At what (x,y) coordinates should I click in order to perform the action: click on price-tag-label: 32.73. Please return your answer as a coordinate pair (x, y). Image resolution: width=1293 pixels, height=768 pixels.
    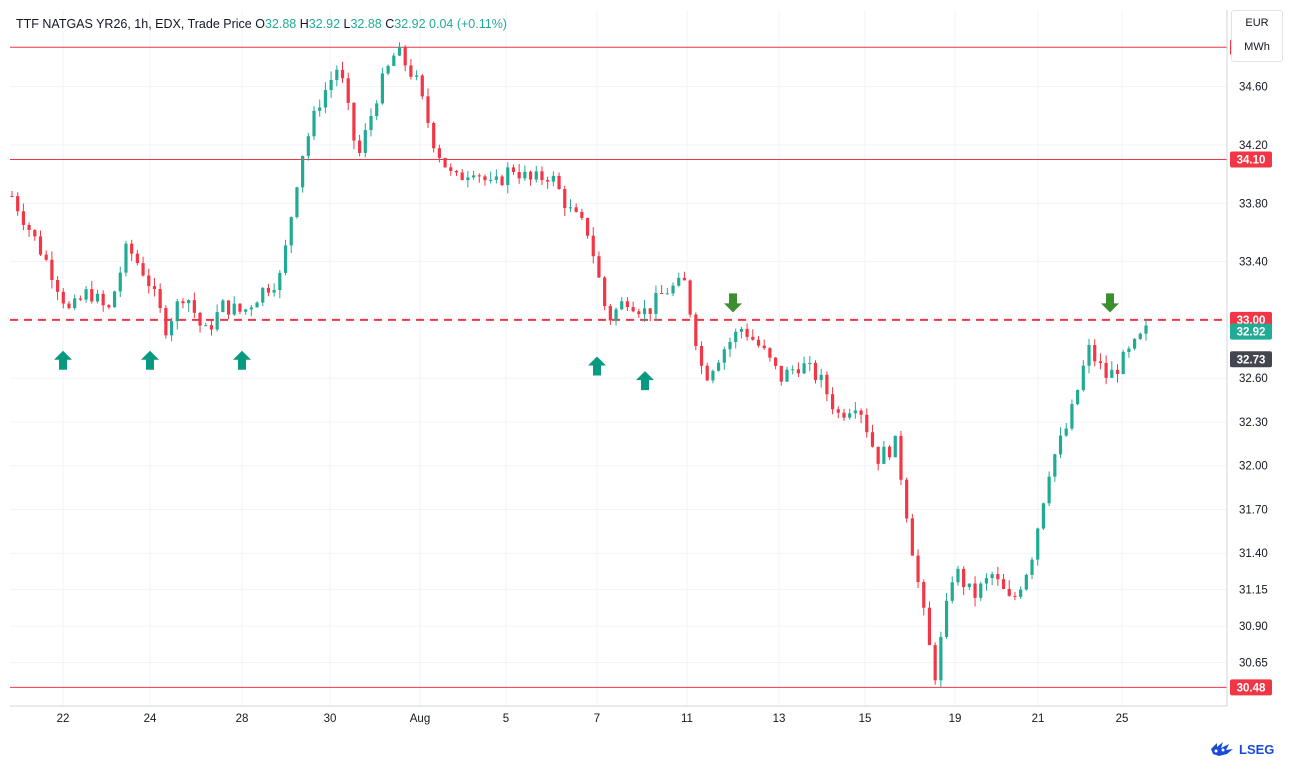
    Looking at the image, I should click on (1251, 360).